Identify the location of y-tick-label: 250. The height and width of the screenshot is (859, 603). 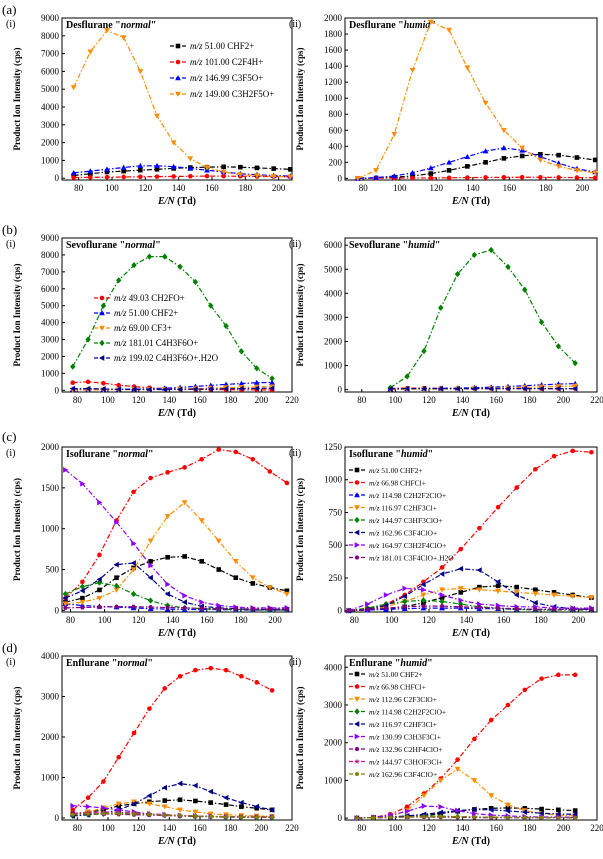
(336, 578).